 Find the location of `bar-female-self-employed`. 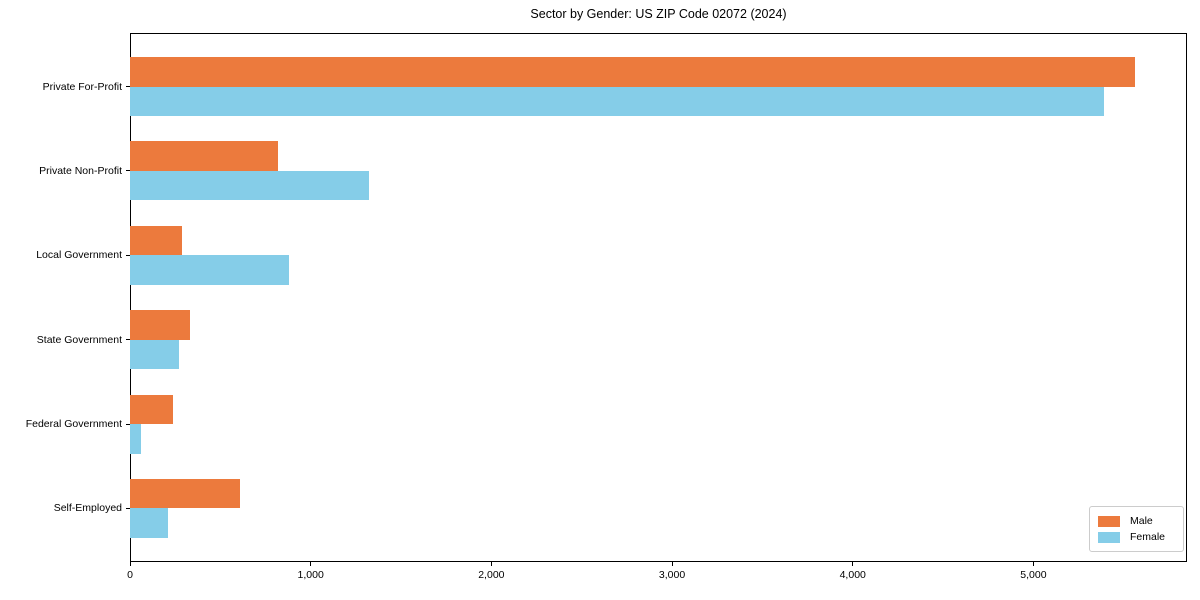

bar-female-self-employed is located at coordinates (149, 523).